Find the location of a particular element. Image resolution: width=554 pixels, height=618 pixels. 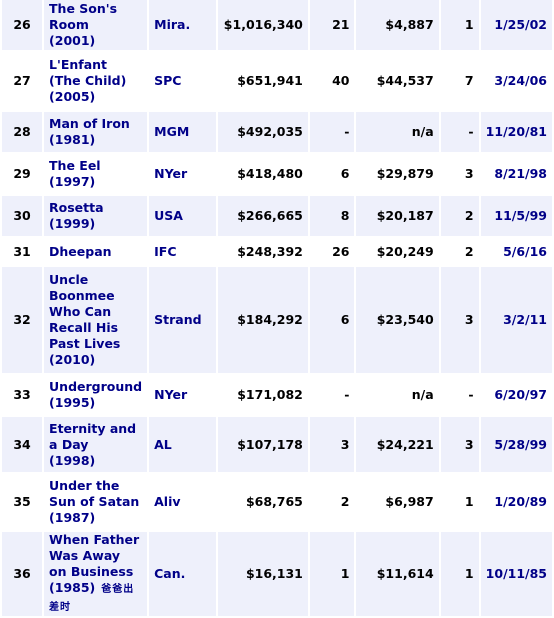

theaters-cell: 8 is located at coordinates (332, 216).